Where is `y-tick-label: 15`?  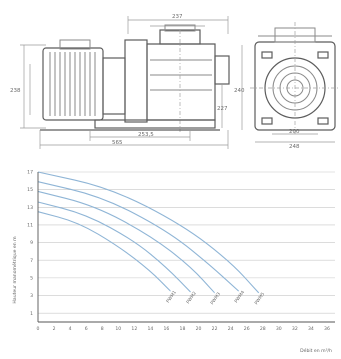 y-tick-label: 15 is located at coordinates (30, 190).